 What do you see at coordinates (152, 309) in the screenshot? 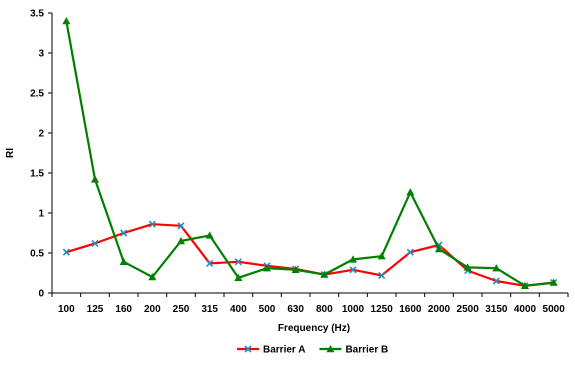
I see `x-tick-label: 200` at bounding box center [152, 309].